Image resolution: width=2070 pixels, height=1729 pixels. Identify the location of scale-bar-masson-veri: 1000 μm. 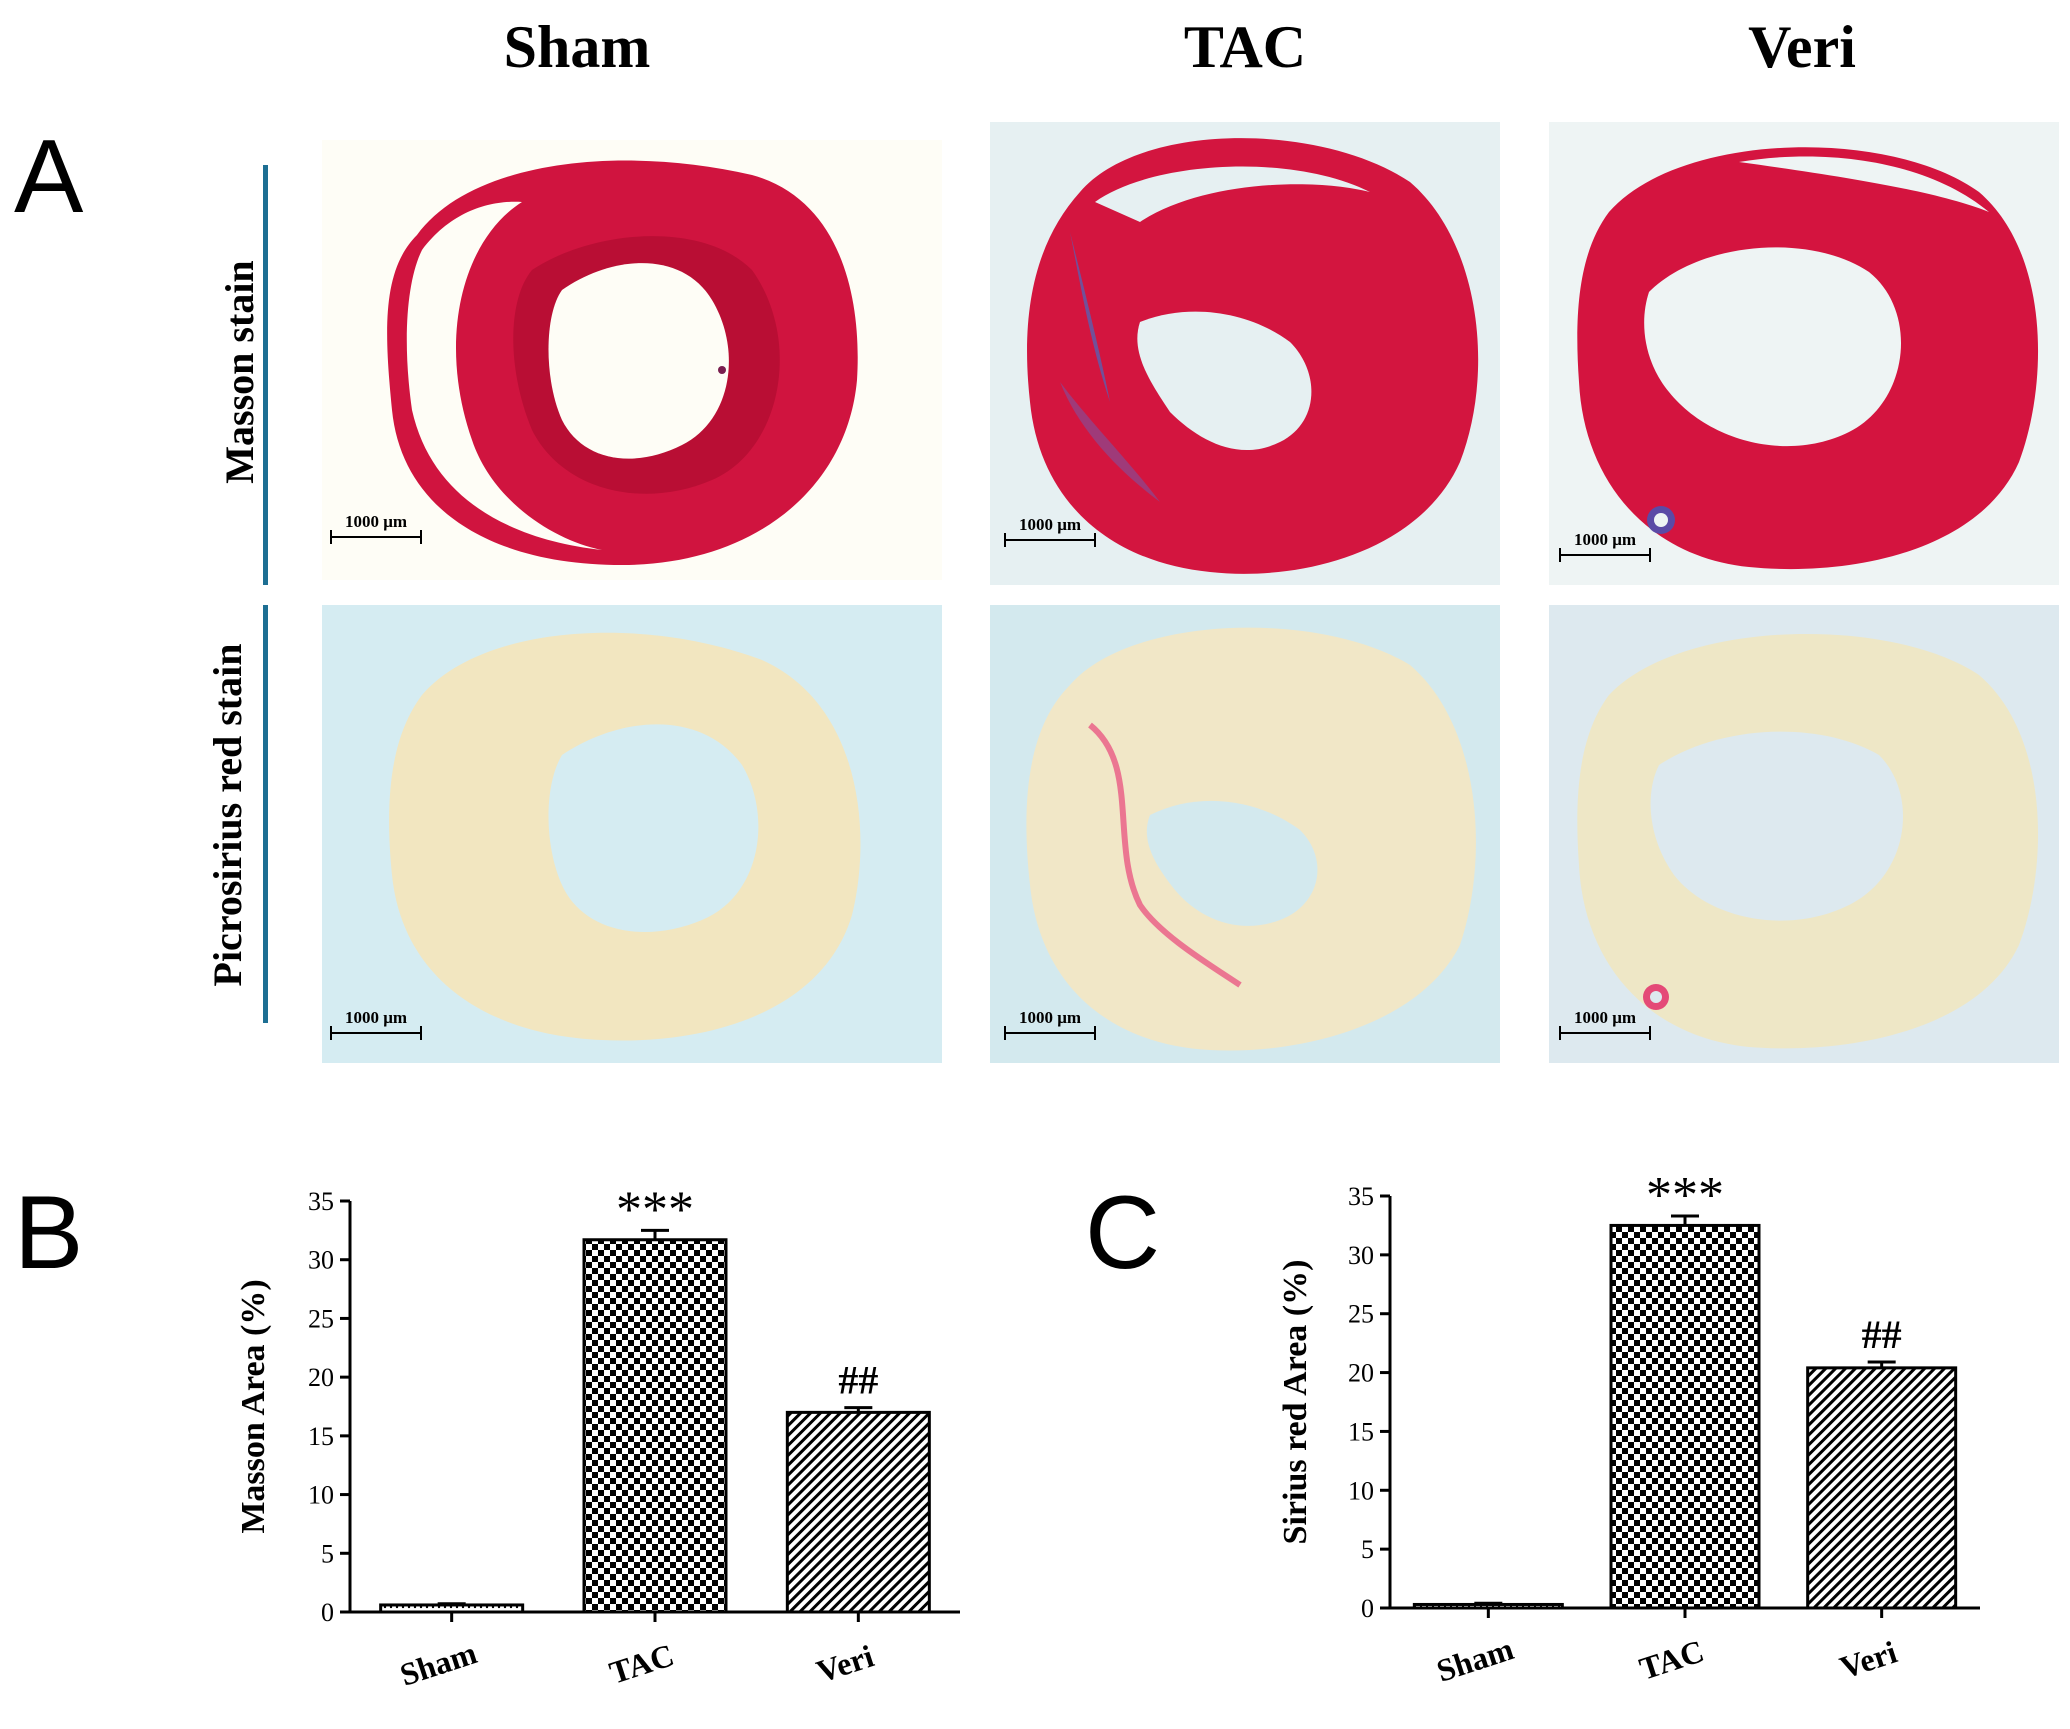
(1605, 546).